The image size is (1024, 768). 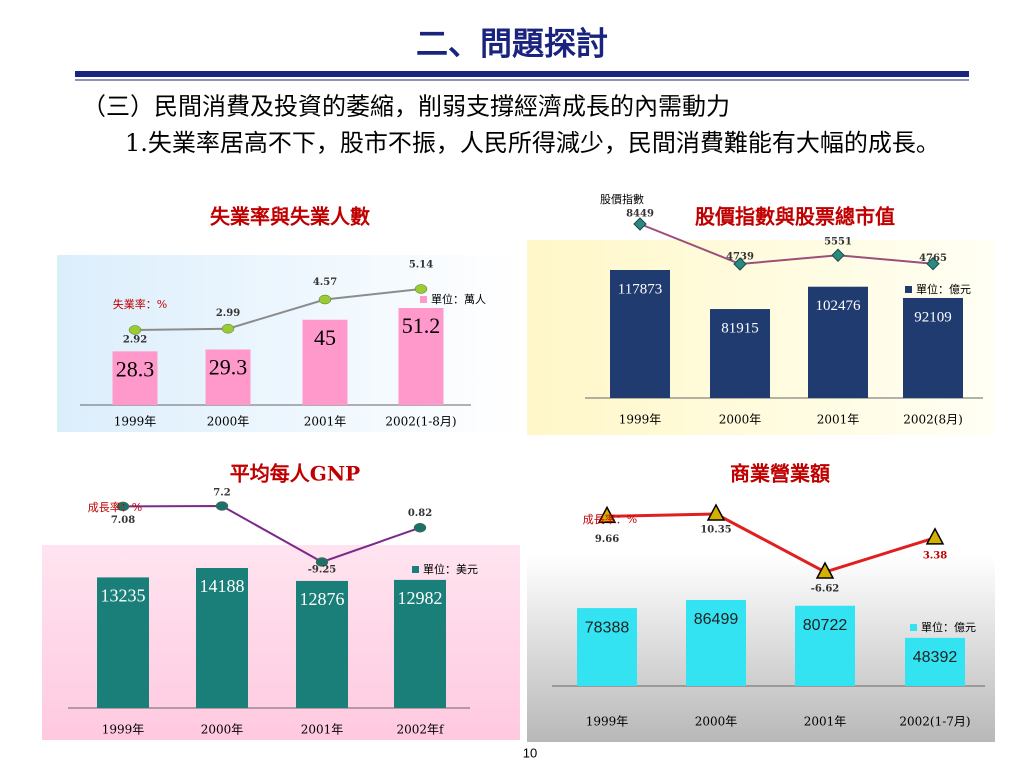 What do you see at coordinates (935, 555) in the screenshot?
I see `line-value-label: 3.38` at bounding box center [935, 555].